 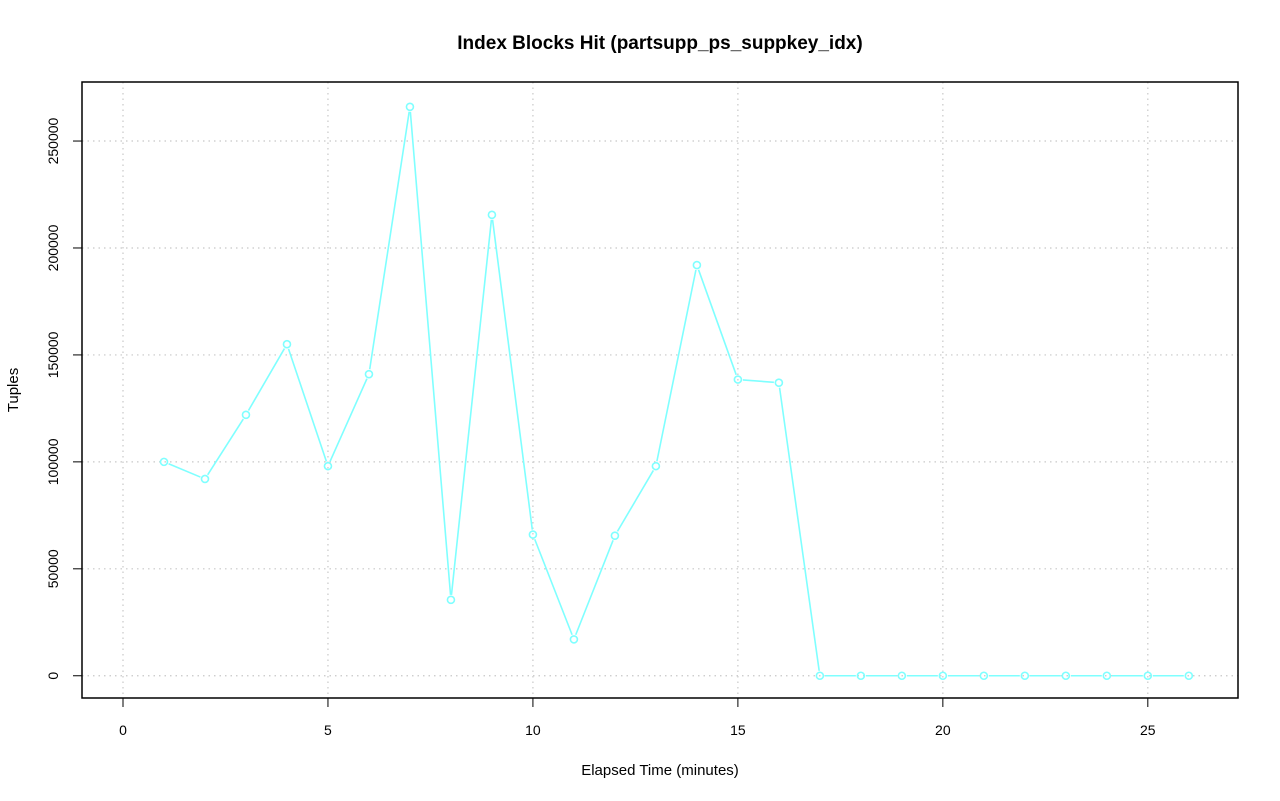 What do you see at coordinates (53, 461) in the screenshot?
I see `y-tick-label: 100000` at bounding box center [53, 461].